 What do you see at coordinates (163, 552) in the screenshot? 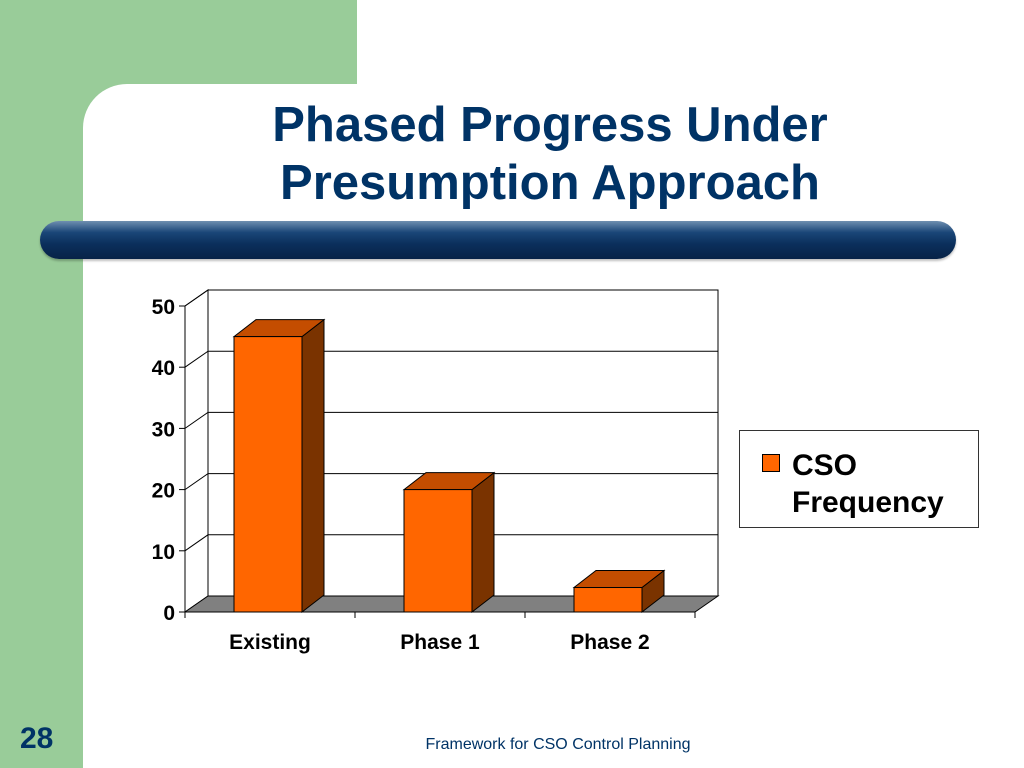
I see `y-tick-label: 10` at bounding box center [163, 552].